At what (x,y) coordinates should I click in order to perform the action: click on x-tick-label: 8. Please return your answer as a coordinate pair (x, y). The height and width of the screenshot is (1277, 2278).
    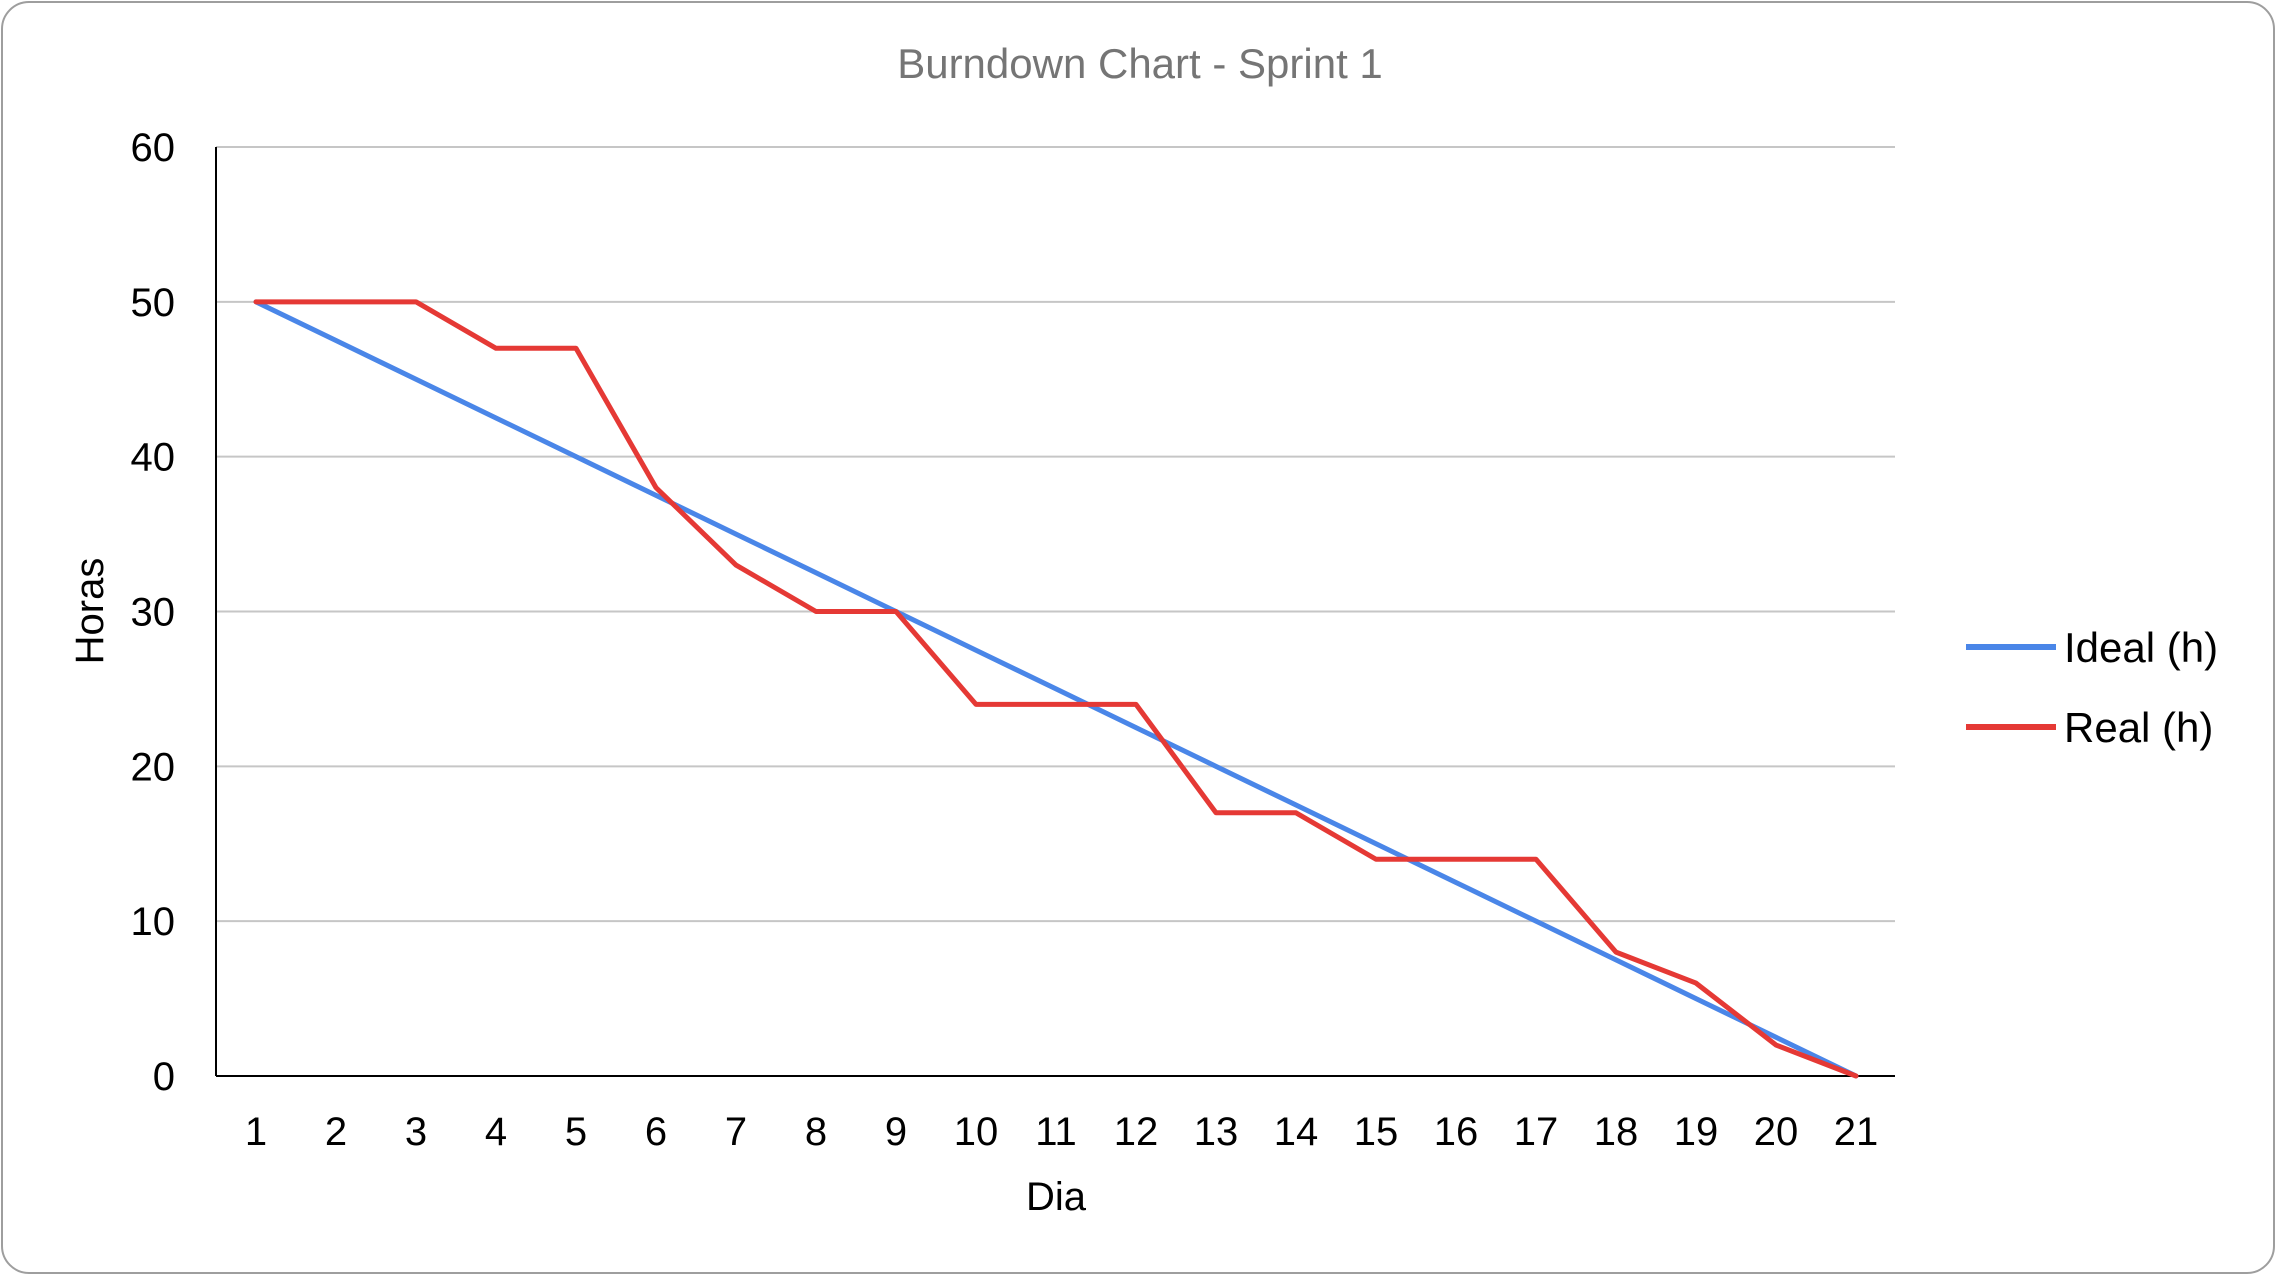
    Looking at the image, I should click on (816, 1132).